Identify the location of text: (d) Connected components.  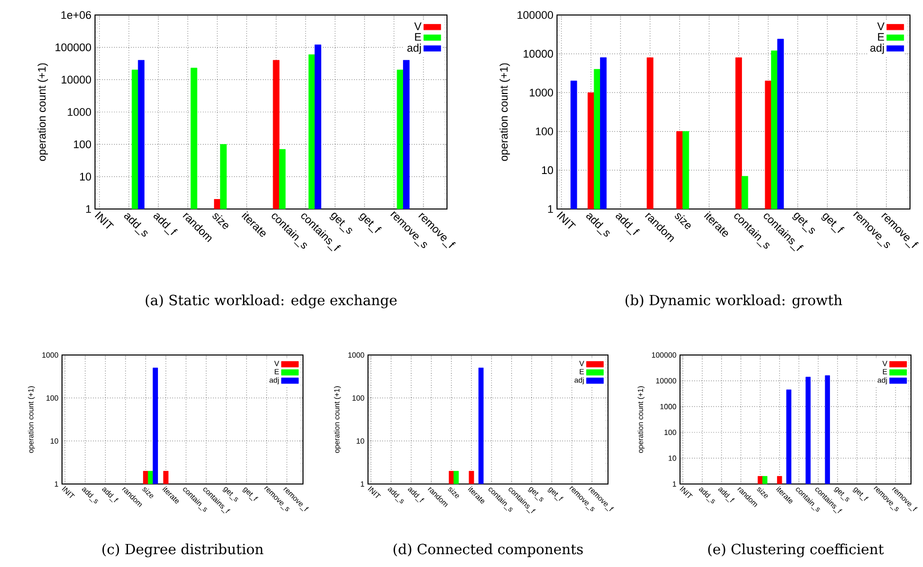
(488, 551).